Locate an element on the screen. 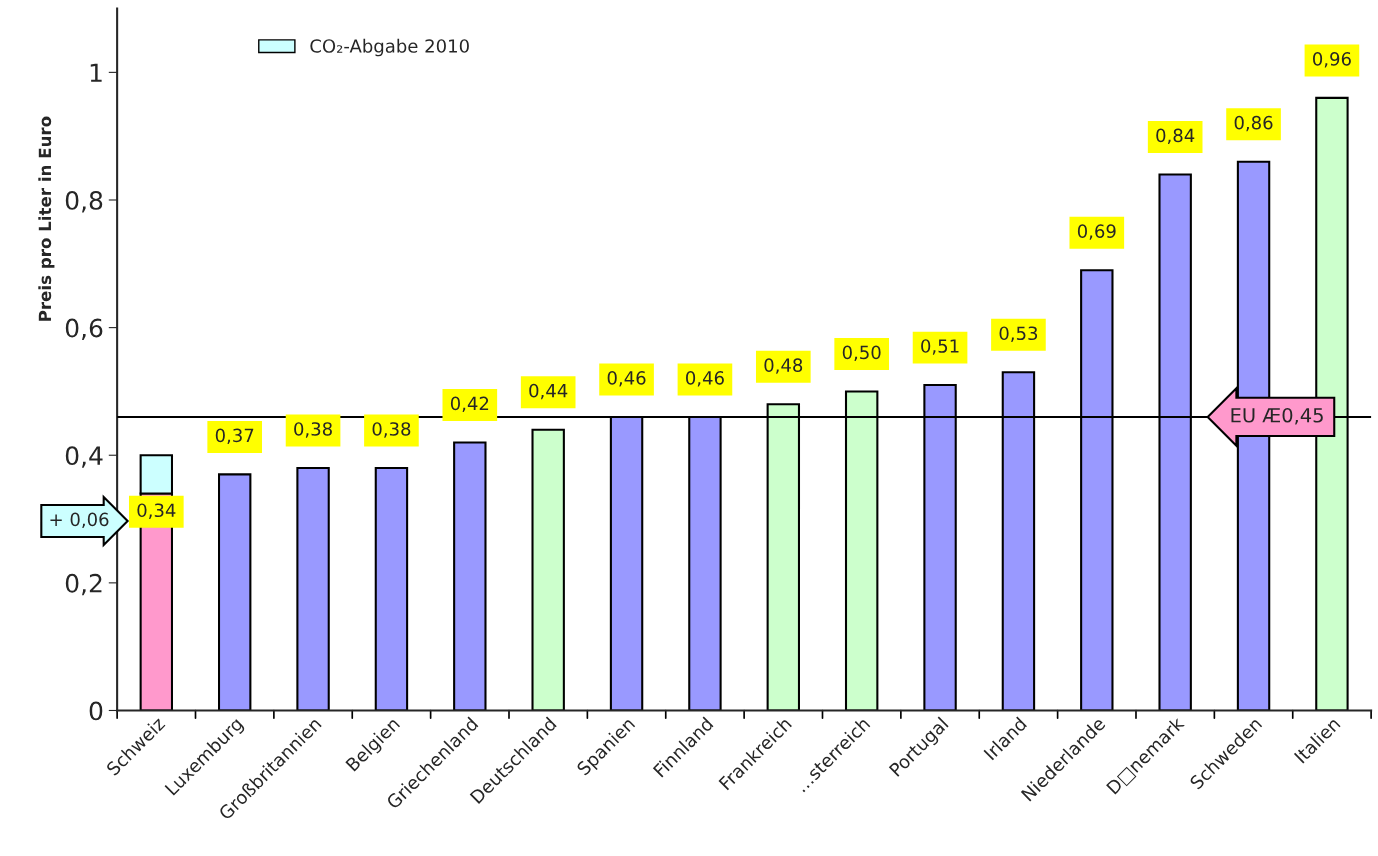 This screenshot has width=1378, height=856. y-tick-label: 1 is located at coordinates (96, 72).